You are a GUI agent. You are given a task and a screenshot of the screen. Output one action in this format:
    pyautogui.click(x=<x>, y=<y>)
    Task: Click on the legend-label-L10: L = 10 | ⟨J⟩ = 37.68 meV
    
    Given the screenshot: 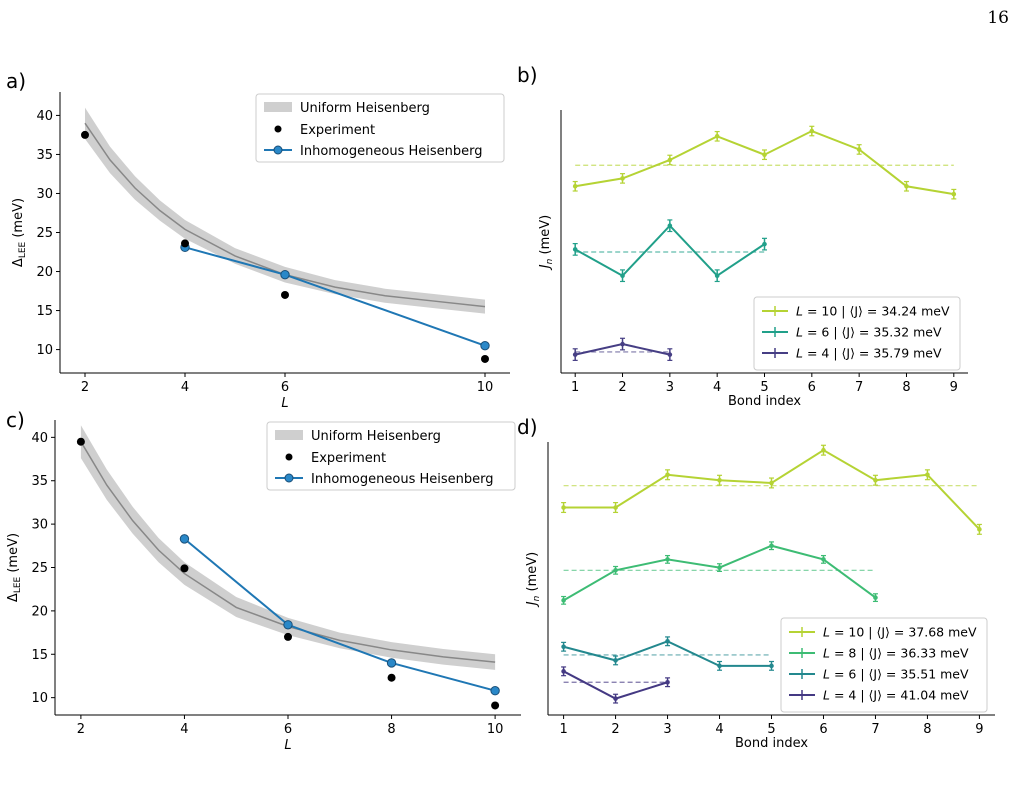 What is the action you would take?
    pyautogui.click(x=900, y=632)
    